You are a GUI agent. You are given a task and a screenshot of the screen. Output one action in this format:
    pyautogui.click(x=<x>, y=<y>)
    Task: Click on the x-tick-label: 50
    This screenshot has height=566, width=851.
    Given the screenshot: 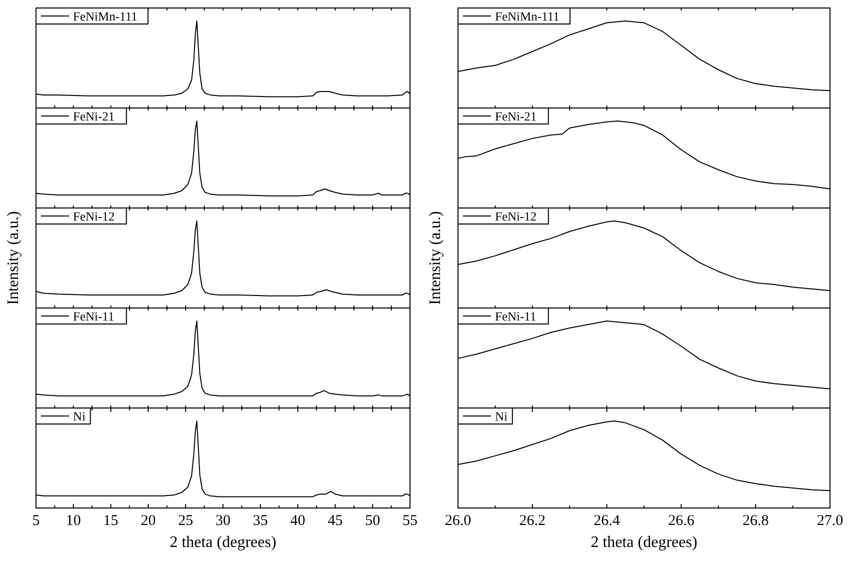 What is the action you would take?
    pyautogui.click(x=372, y=521)
    